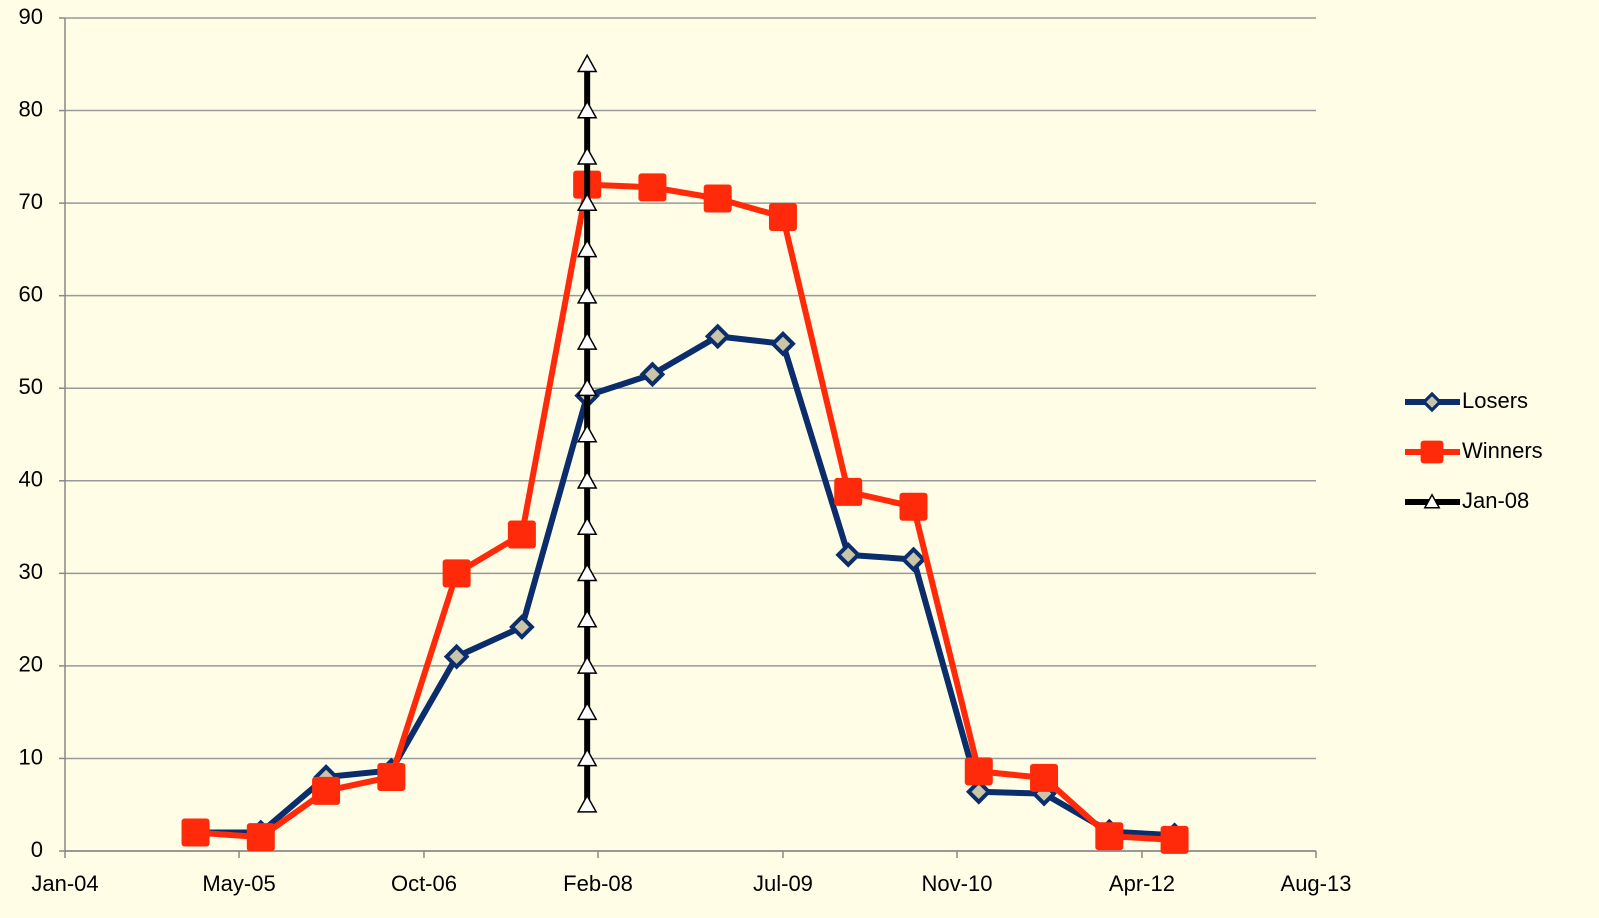 The image size is (1599, 918). I want to click on legend-label: Jan-08, so click(1495, 500).